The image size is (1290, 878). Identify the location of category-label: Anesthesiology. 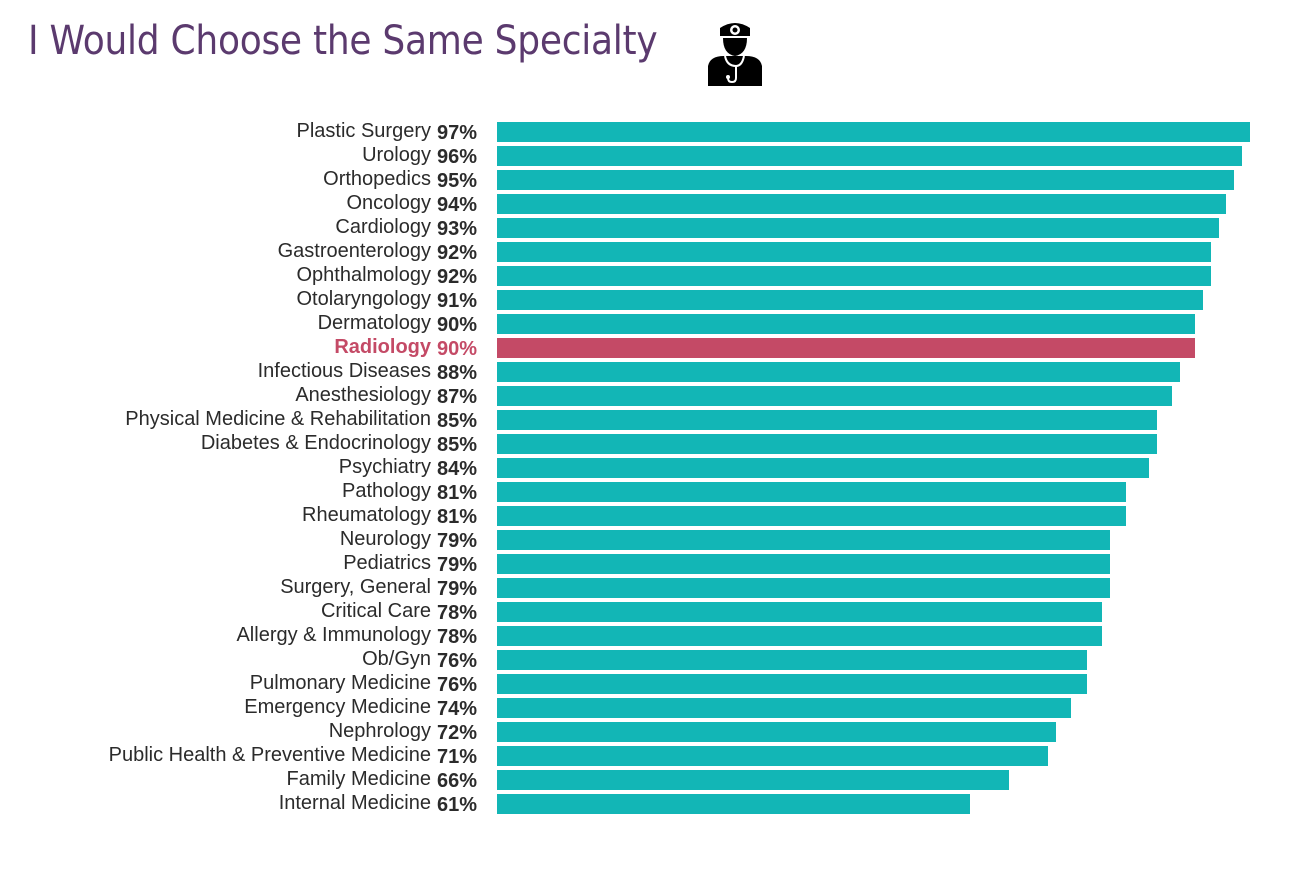
(363, 395).